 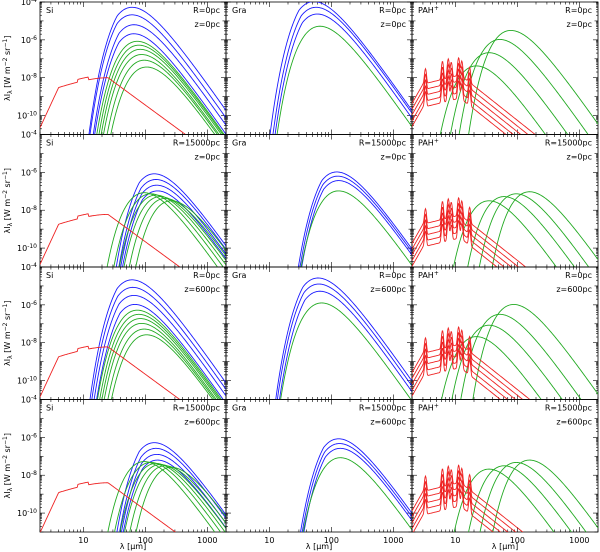 What do you see at coordinates (505, 546) in the screenshot?
I see `x-axis-title: λ [μm]` at bounding box center [505, 546].